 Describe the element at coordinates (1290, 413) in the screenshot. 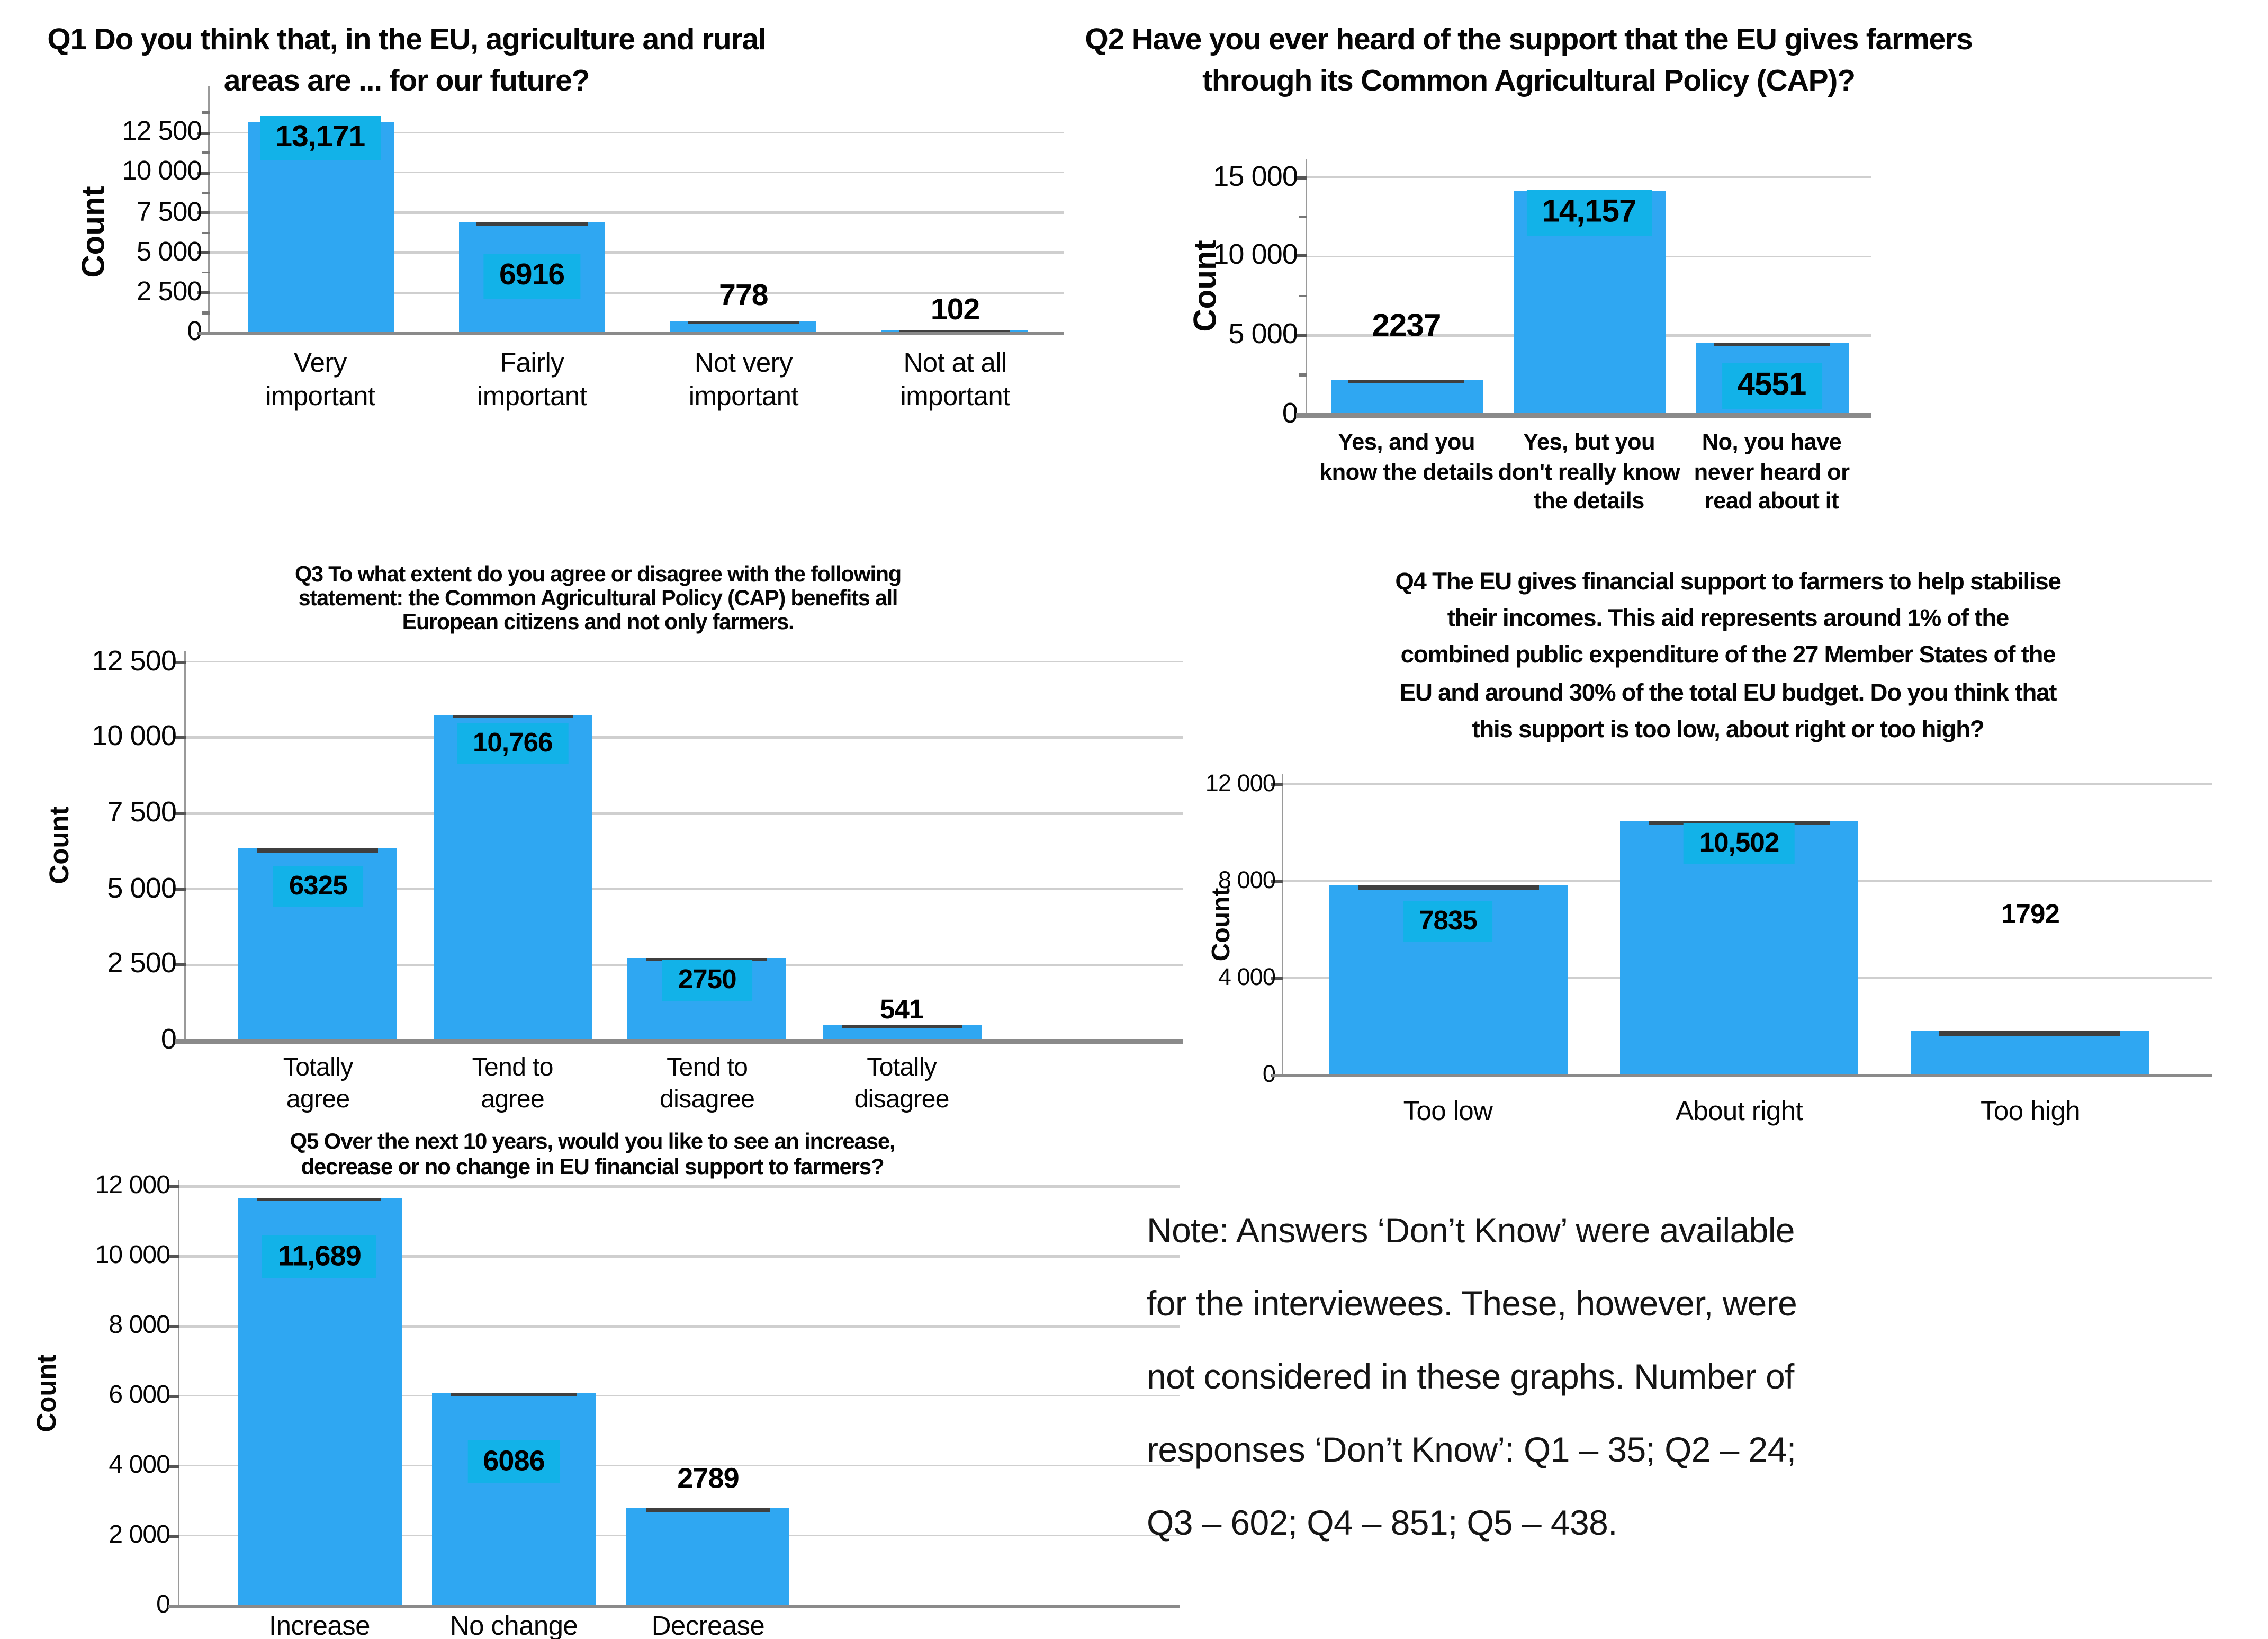

I see `q2-ytick-label-0: 0` at that location.